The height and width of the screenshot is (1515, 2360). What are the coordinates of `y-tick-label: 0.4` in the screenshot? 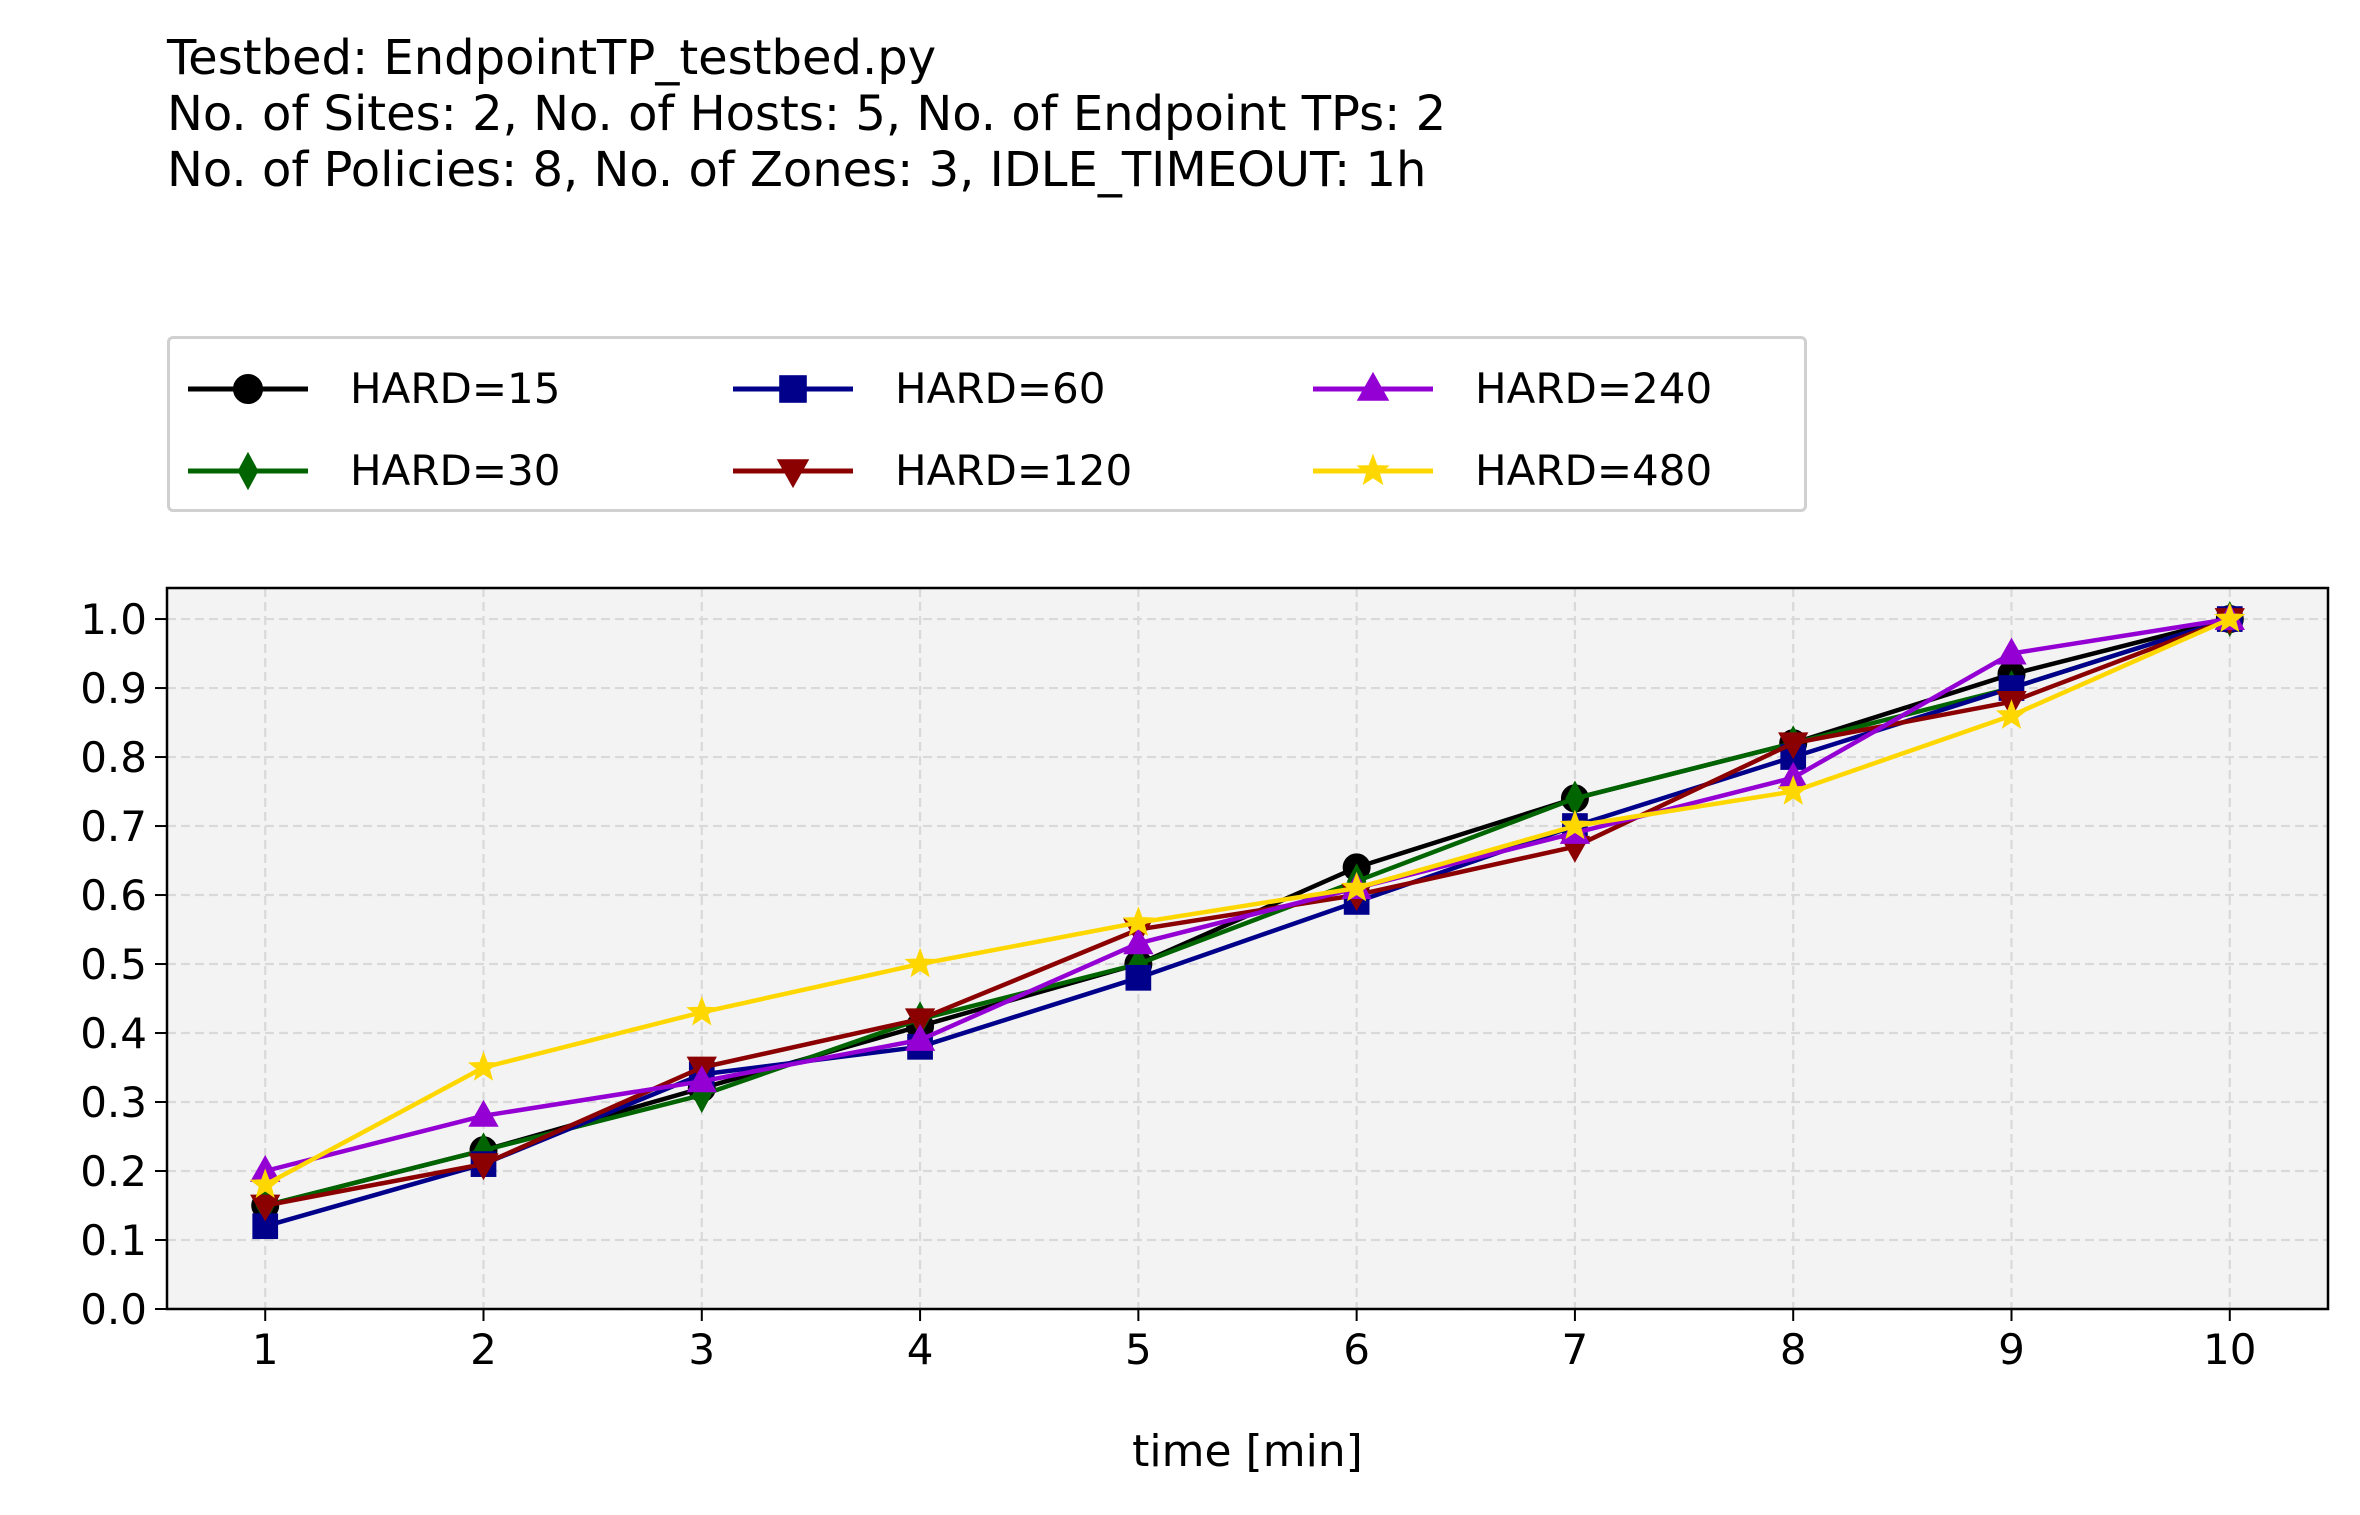 It's located at (113, 1033).